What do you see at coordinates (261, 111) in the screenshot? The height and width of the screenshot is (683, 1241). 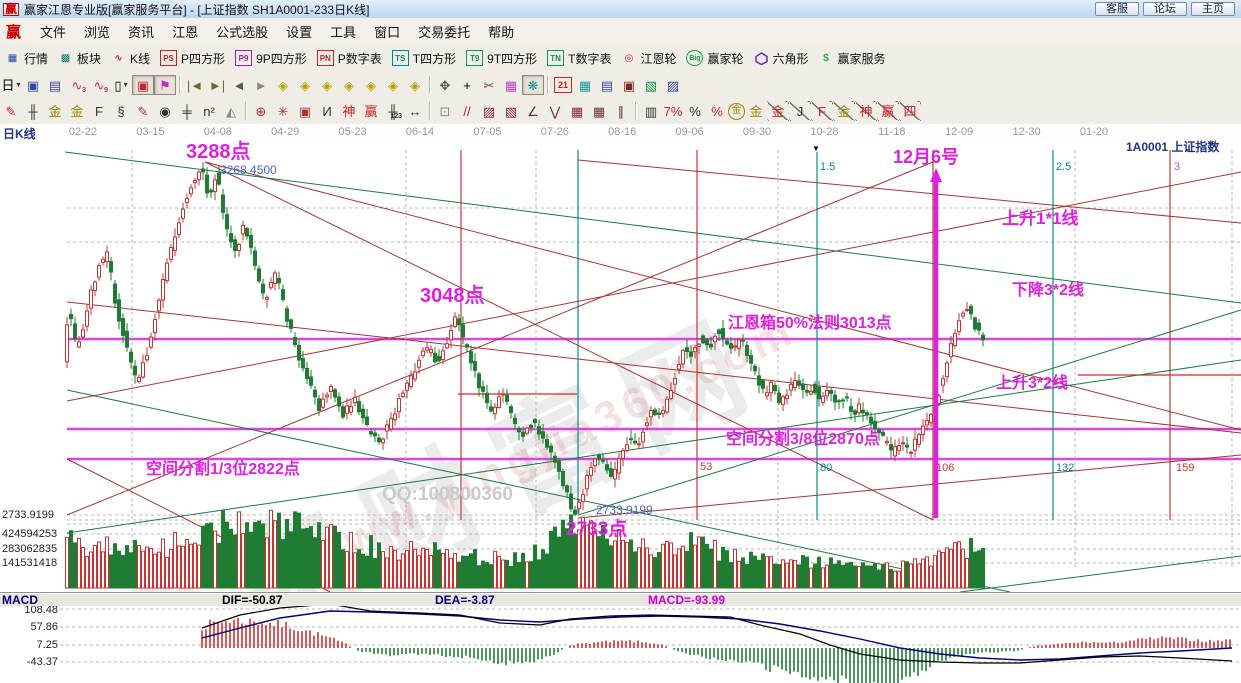 I see `compass-tool: ⊕` at bounding box center [261, 111].